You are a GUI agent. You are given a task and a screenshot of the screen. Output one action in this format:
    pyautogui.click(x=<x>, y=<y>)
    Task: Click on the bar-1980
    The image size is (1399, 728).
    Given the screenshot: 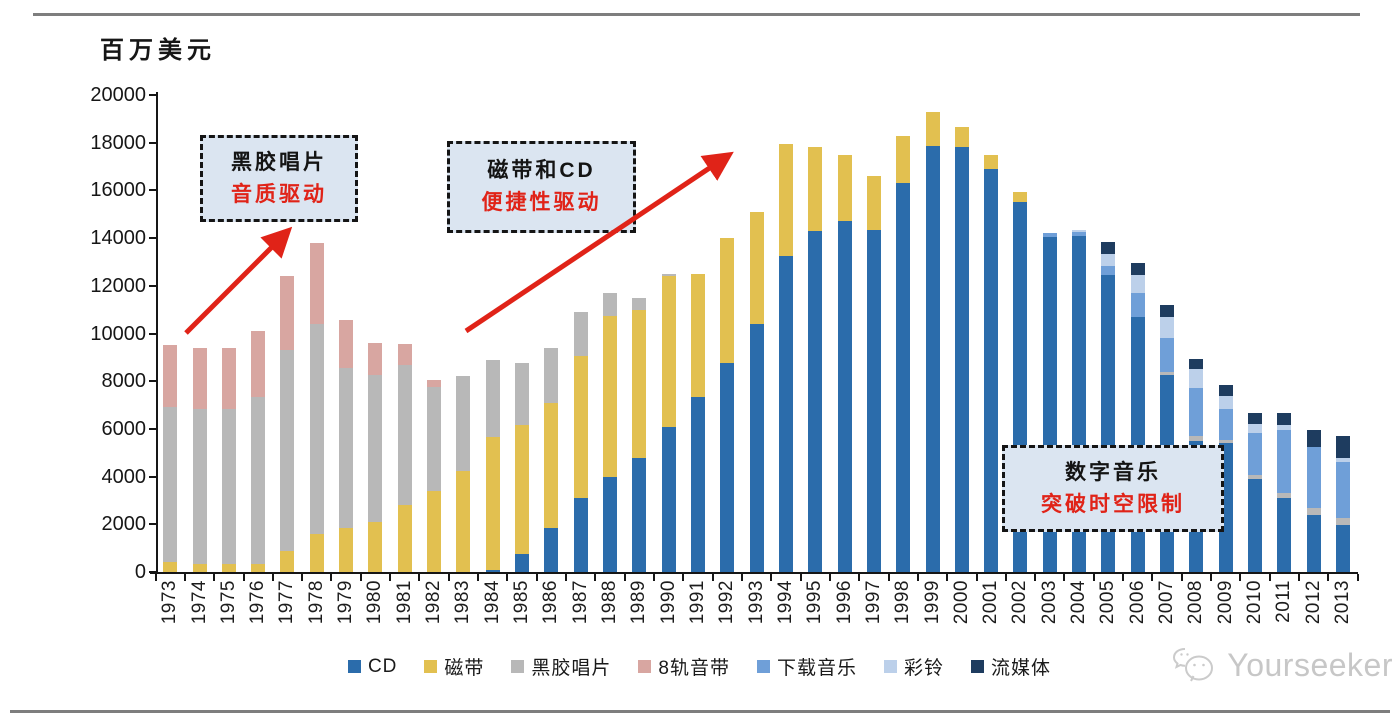 What is the action you would take?
    pyautogui.click(x=375, y=457)
    